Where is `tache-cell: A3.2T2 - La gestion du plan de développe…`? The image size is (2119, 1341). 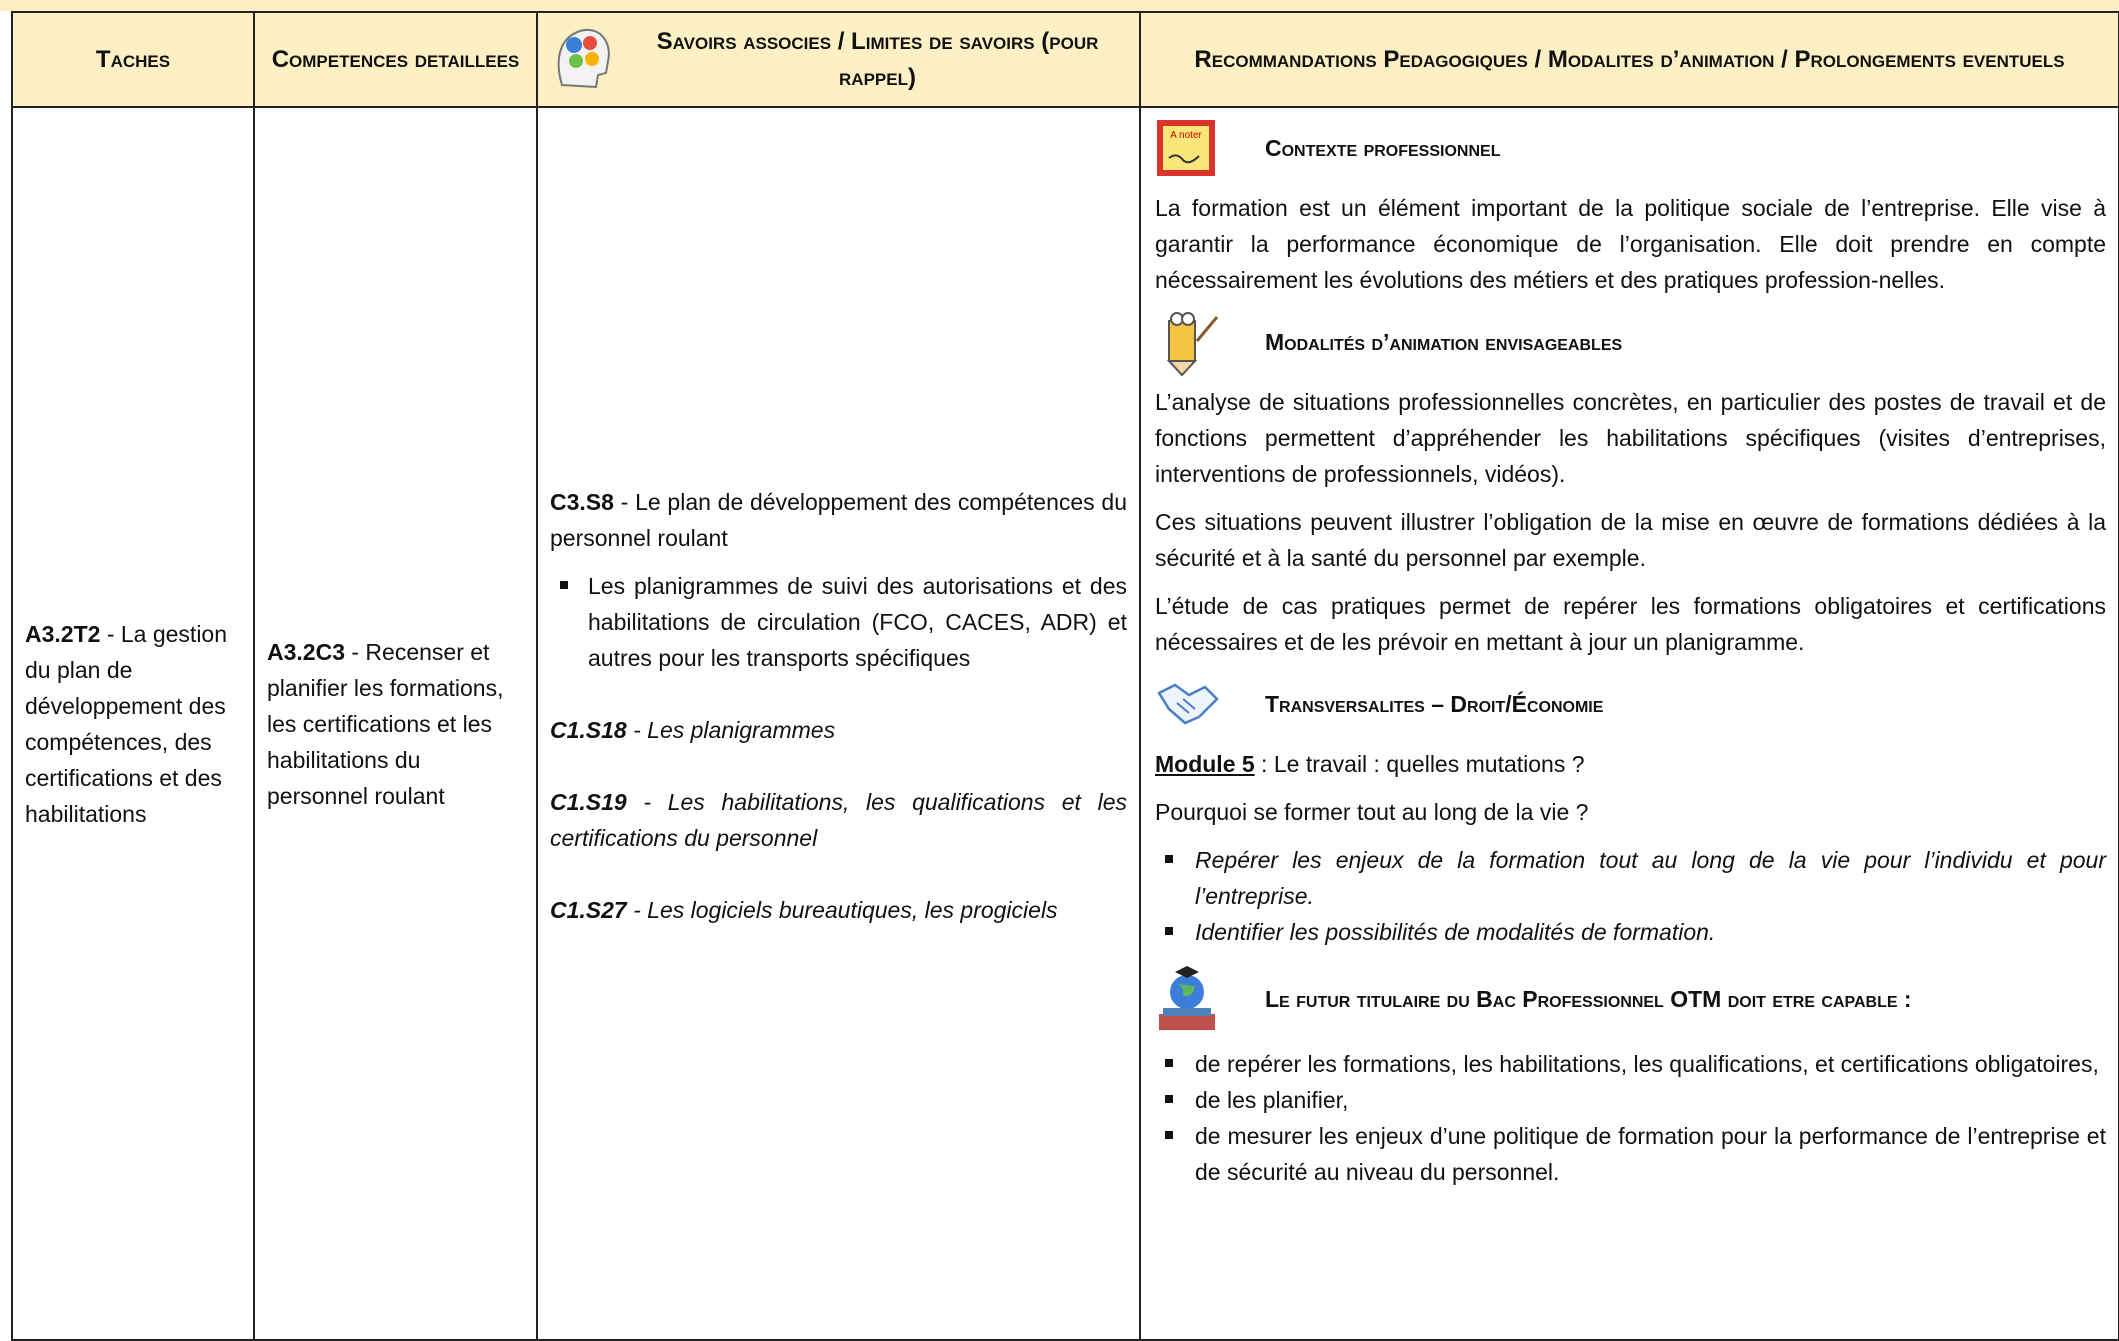
tache-cell: A3.2T2 - La gestion du plan de développe… is located at coordinates (133, 723).